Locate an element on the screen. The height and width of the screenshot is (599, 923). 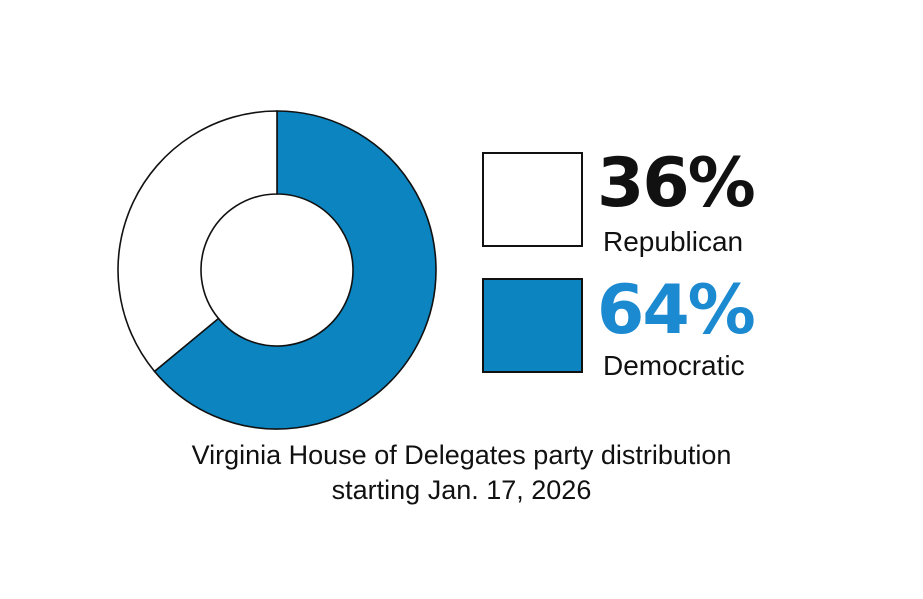
republican-percent-label: 36% is located at coordinates (676, 183).